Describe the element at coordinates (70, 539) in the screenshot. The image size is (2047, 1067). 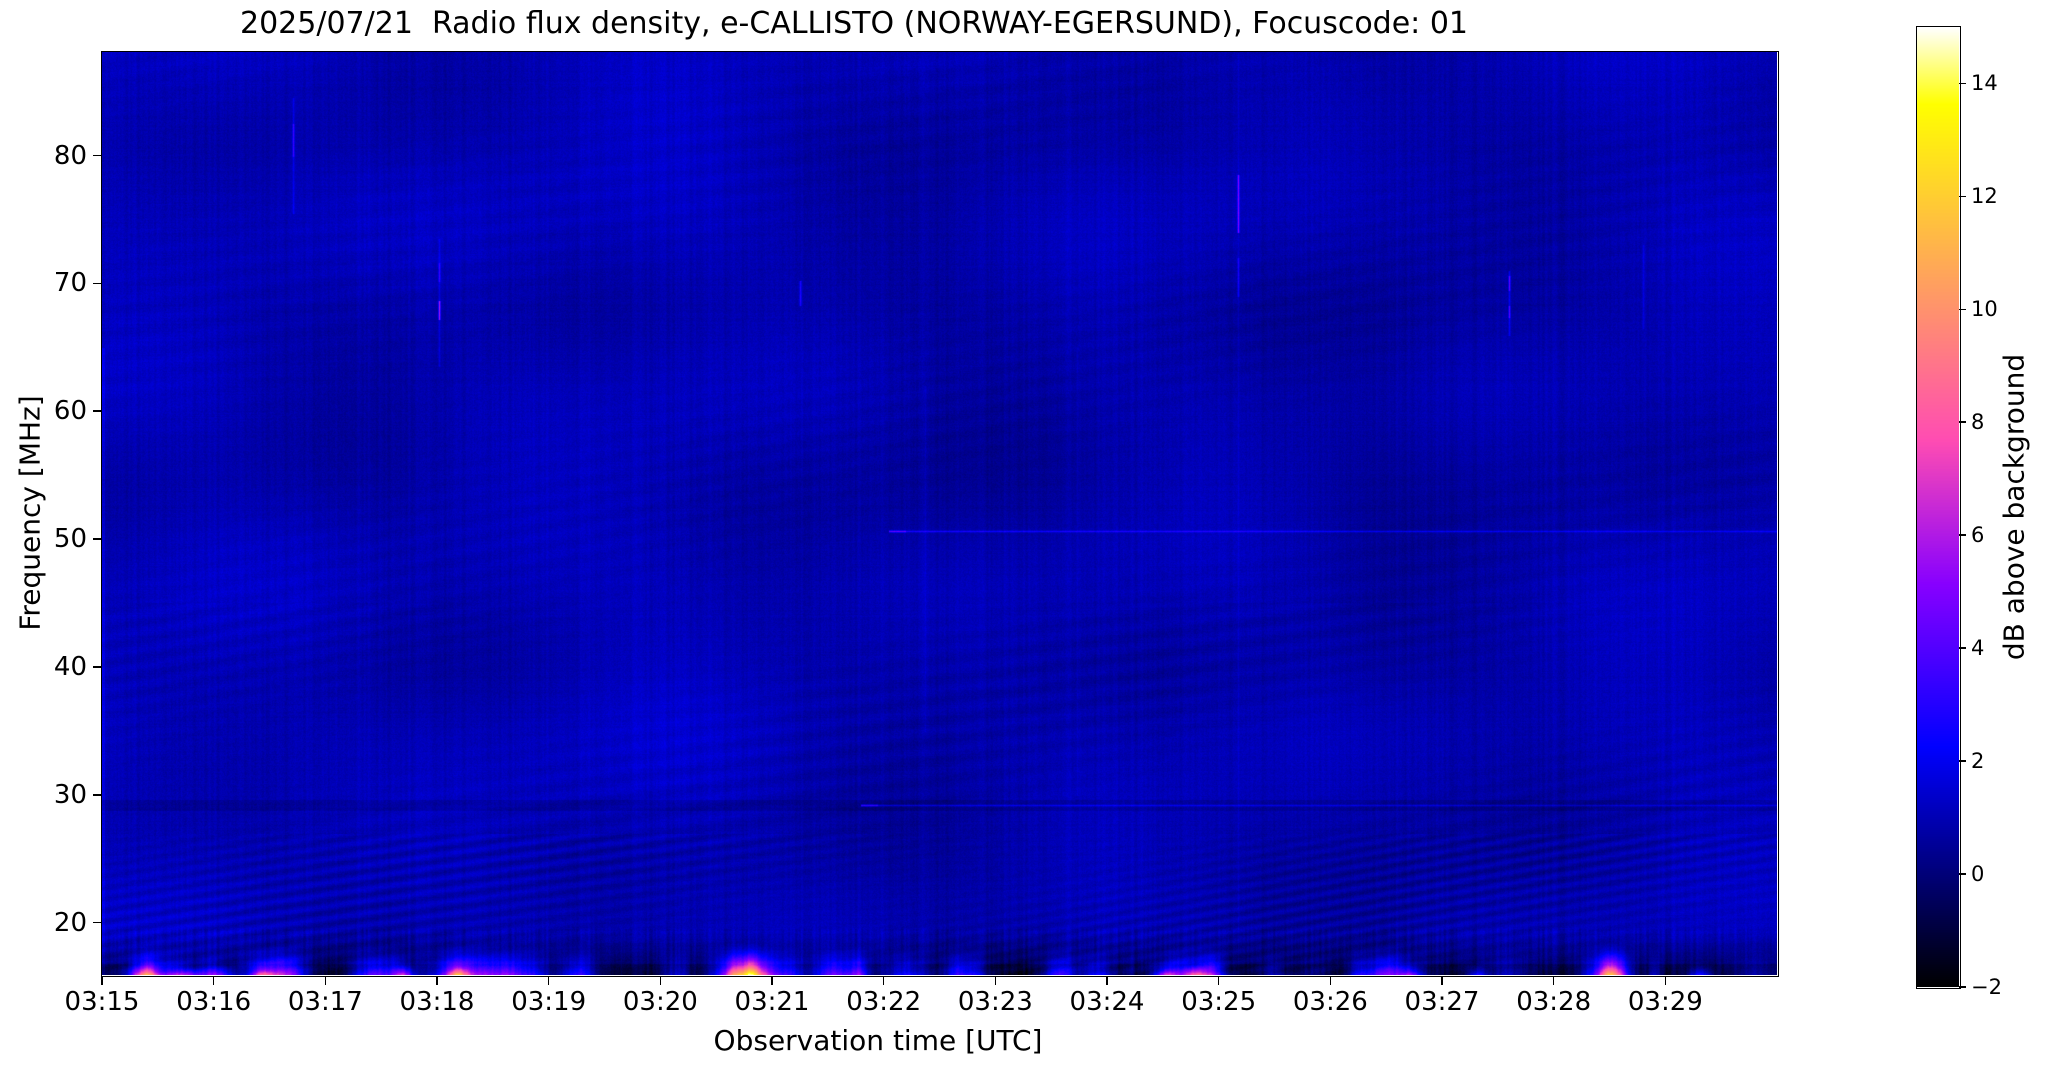
I see `y-tick-label: 50` at that location.